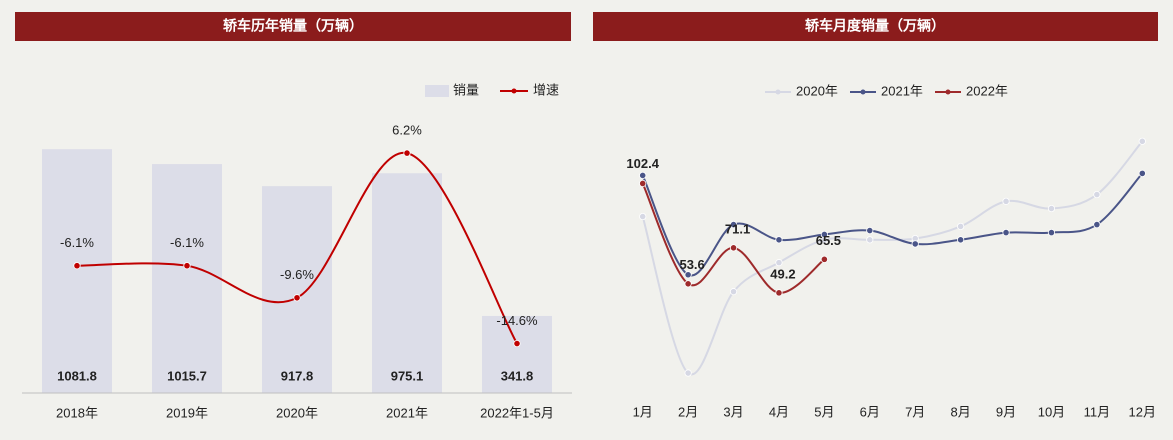  What do you see at coordinates (1006, 411) in the screenshot?
I see `x-tick-label: 9月` at bounding box center [1006, 411].